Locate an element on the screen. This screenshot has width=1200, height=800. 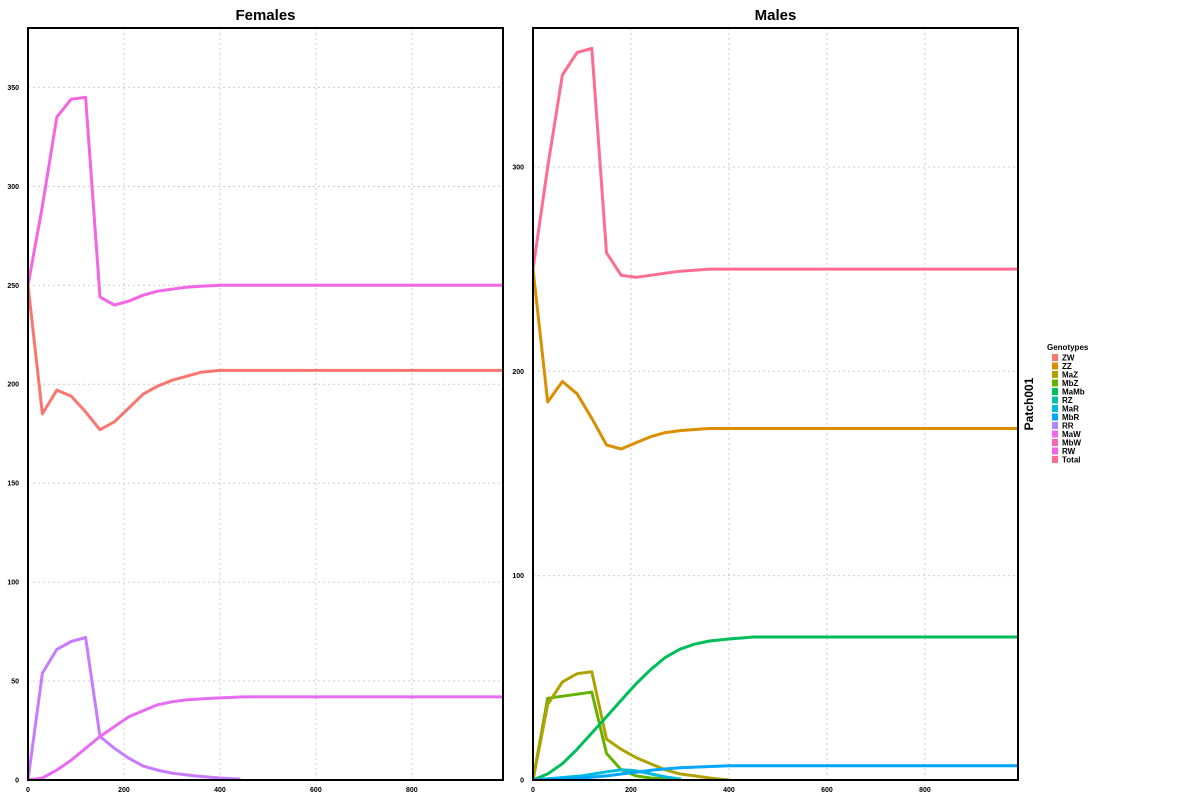
males-x-tick-label: 0 is located at coordinates (533, 790).